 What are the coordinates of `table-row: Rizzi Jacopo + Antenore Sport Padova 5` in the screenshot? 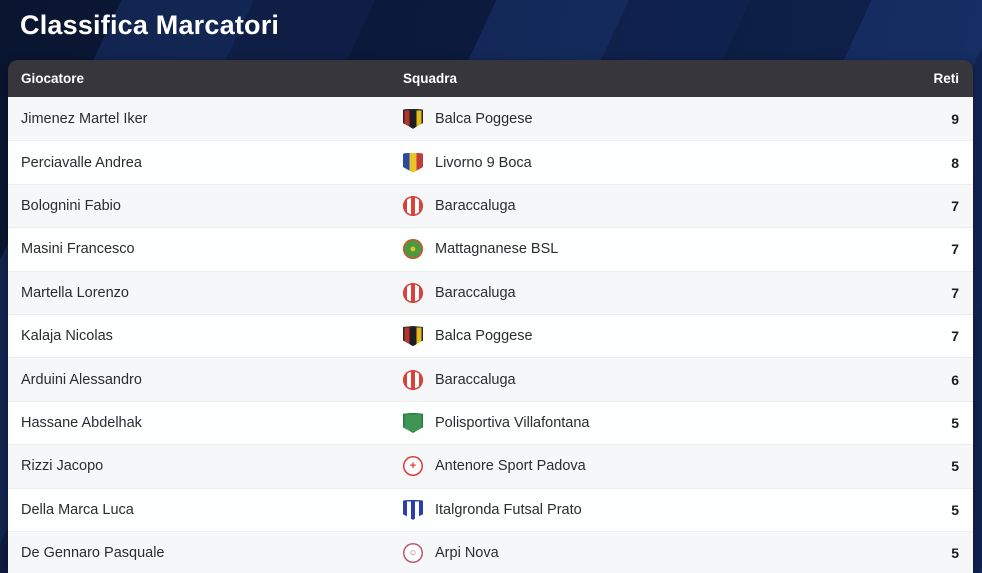 It's located at (490, 466).